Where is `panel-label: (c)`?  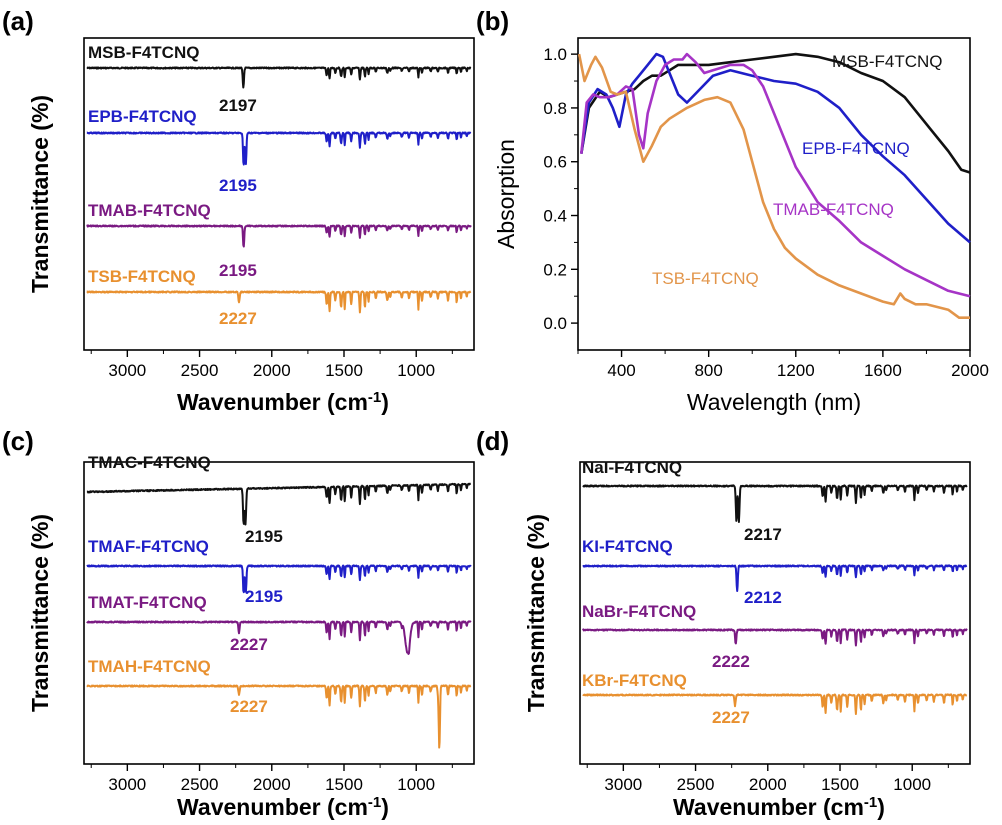 panel-label: (c) is located at coordinates (18, 441).